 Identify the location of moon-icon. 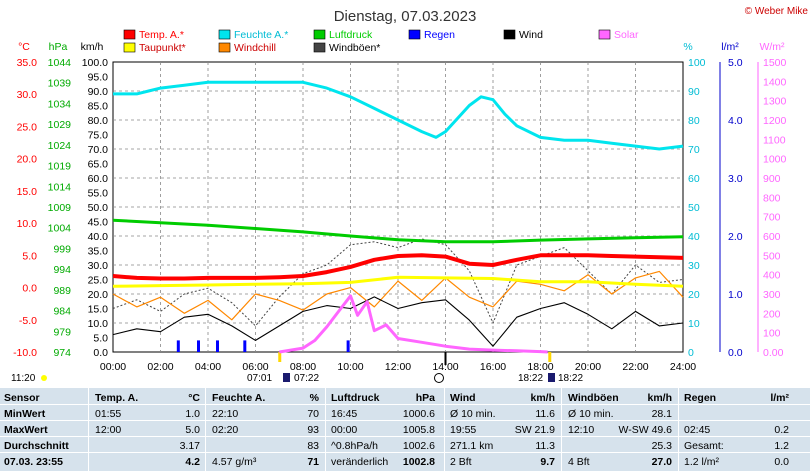
(44, 378).